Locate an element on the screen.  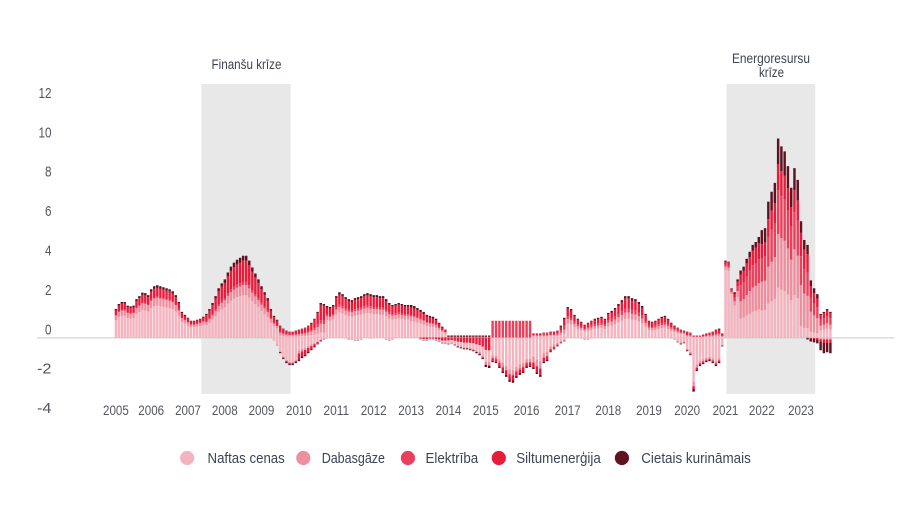
svg-text: 2 is located at coordinates (48, 290).